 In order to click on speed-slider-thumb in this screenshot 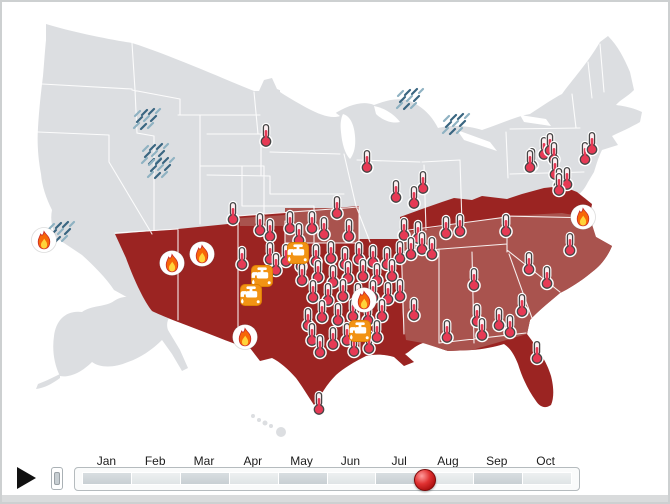, I will do `click(57, 478)`.